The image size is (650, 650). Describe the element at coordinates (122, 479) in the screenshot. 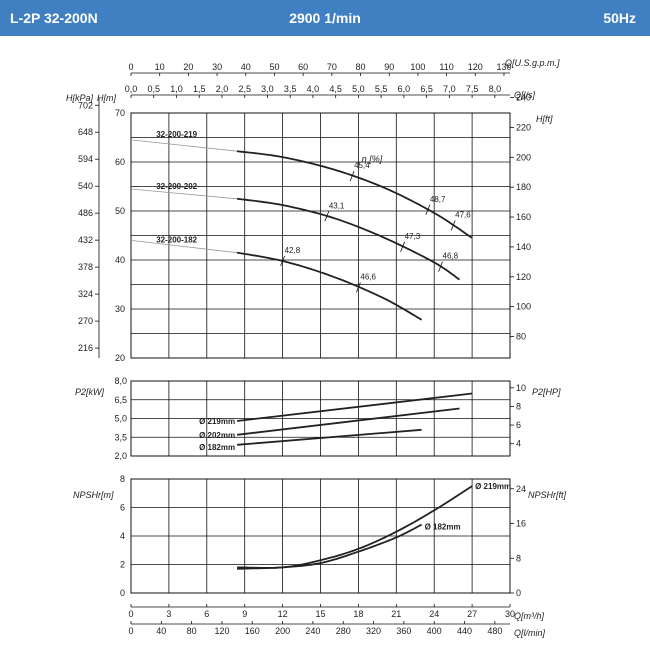

I see `npsh-y-tick: 8` at that location.